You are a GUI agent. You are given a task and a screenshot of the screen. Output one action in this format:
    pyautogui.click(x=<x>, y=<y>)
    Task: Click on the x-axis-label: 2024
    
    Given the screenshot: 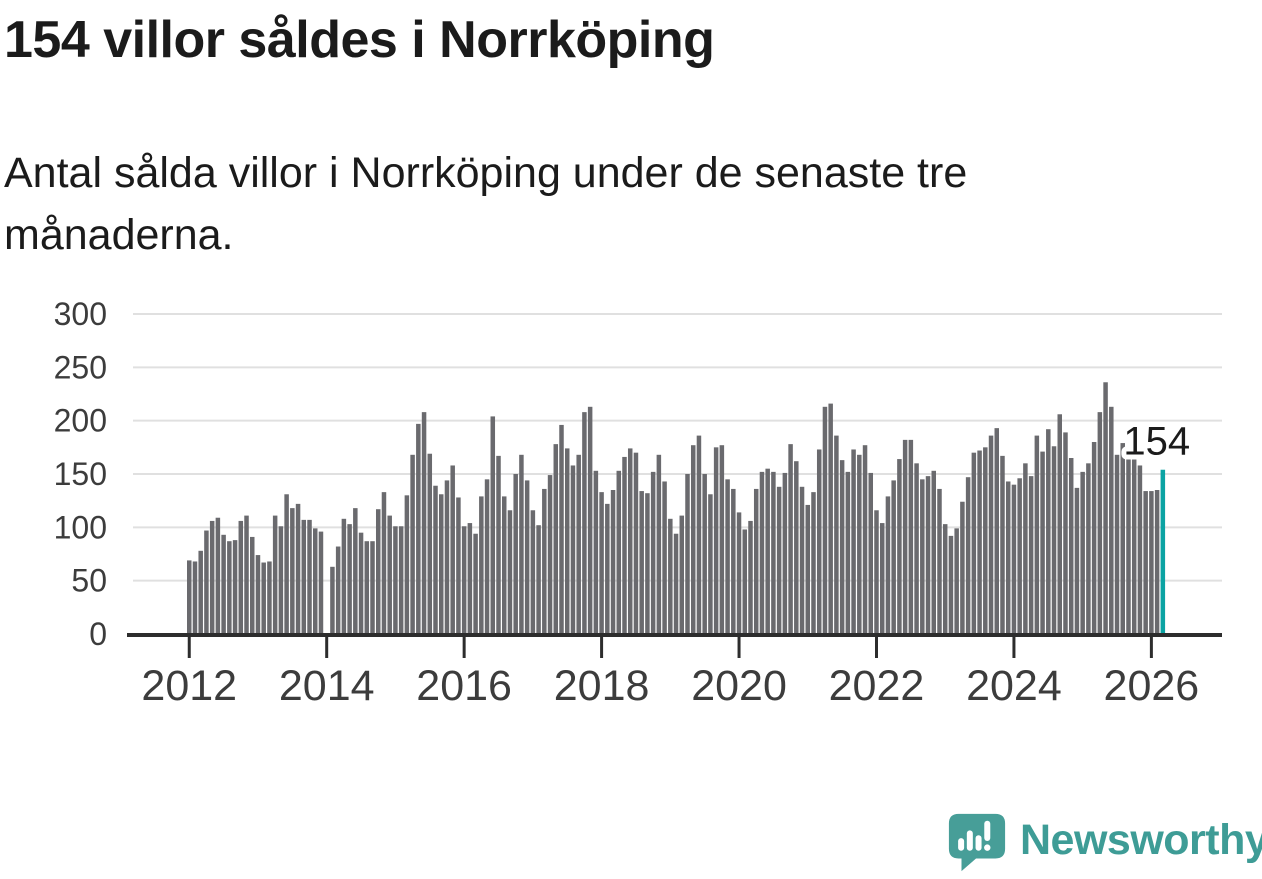 What is the action you would take?
    pyautogui.click(x=1014, y=686)
    